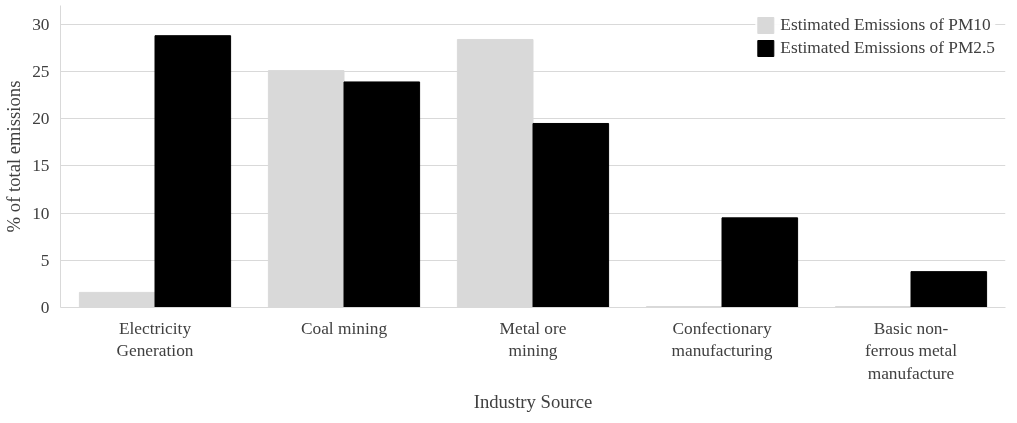 This screenshot has height=423, width=1017. I want to click on y-tick-label: 5, so click(45, 260).